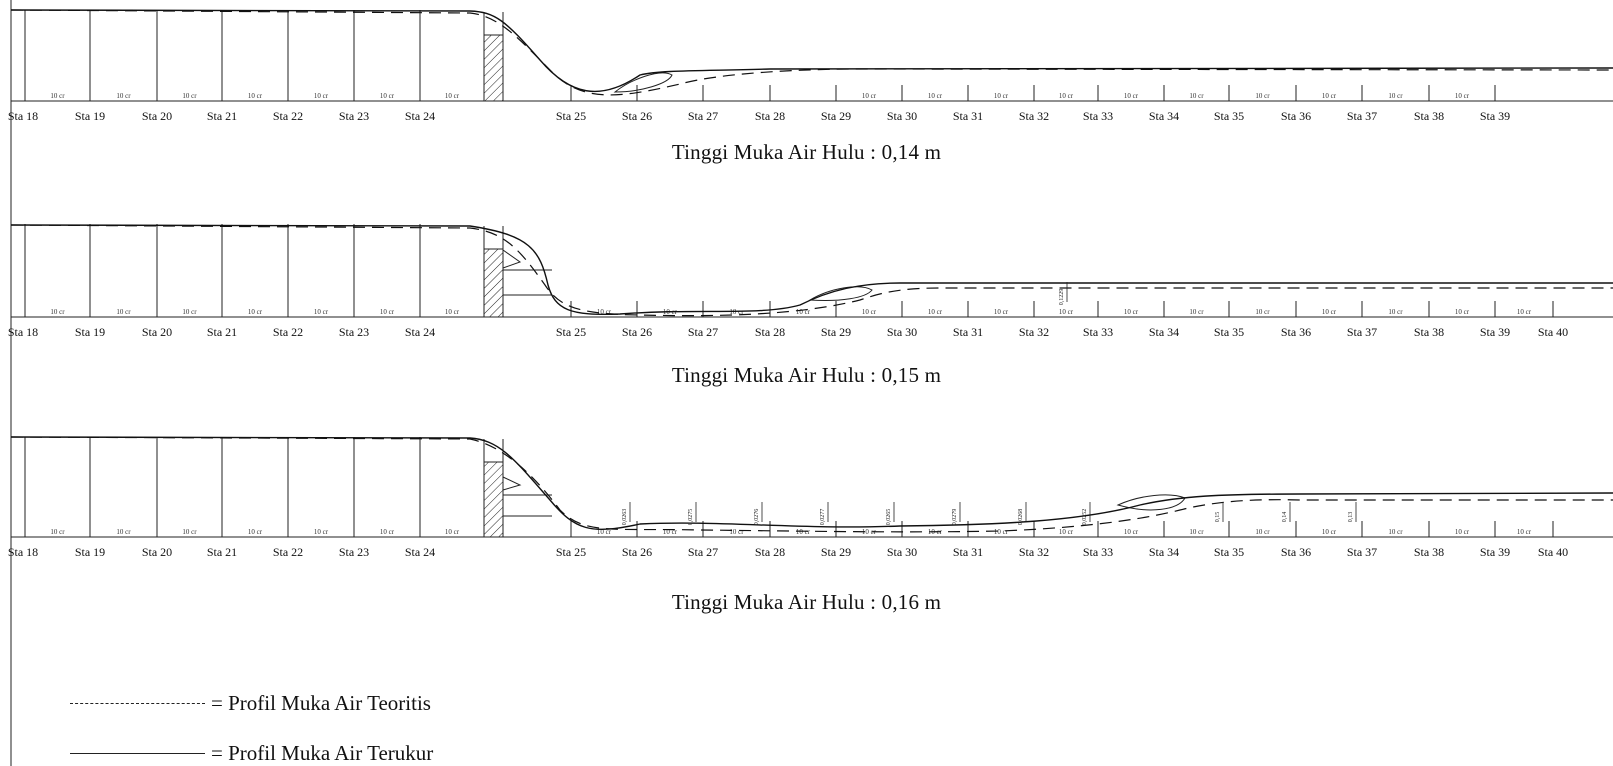 The image size is (1613, 766). Describe the element at coordinates (322, 752) in the screenshot. I see `legend-measured-label: = Profil Muka Air Terukur` at that location.